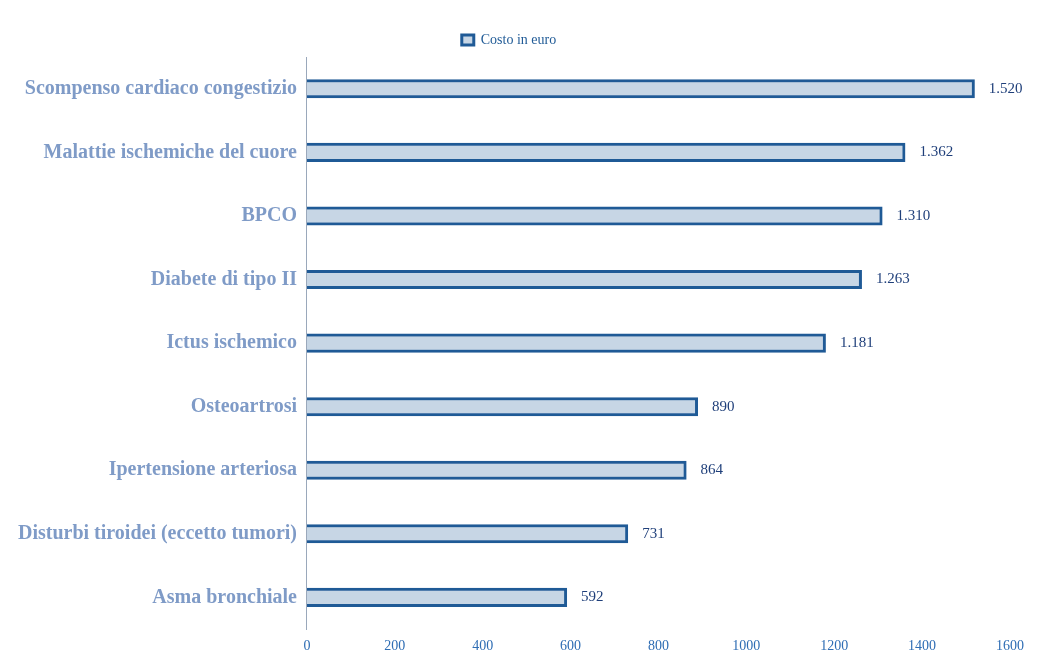  What do you see at coordinates (892, 278) in the screenshot?
I see `data-label: 1.263` at bounding box center [892, 278].